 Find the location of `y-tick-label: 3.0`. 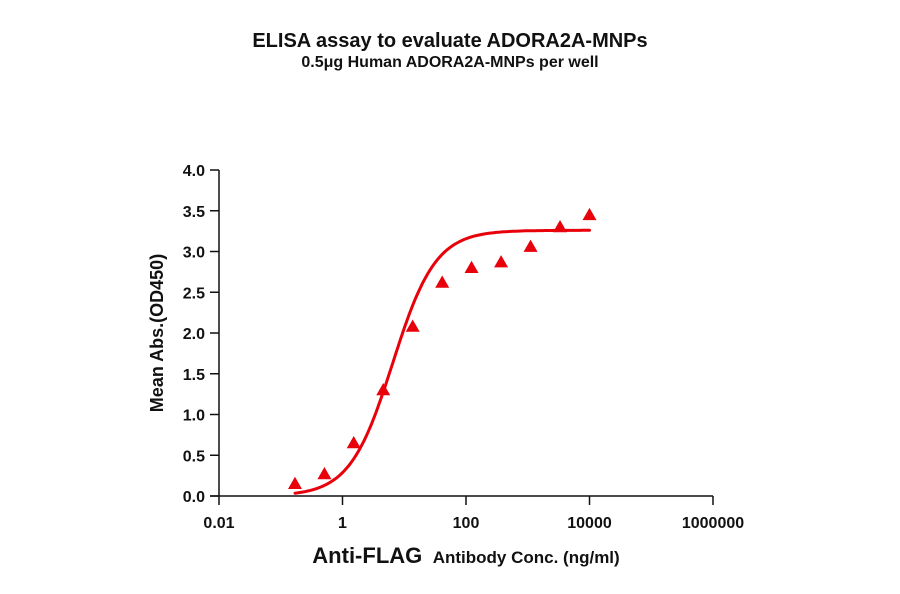

y-tick-label: 3.0 is located at coordinates (194, 253).